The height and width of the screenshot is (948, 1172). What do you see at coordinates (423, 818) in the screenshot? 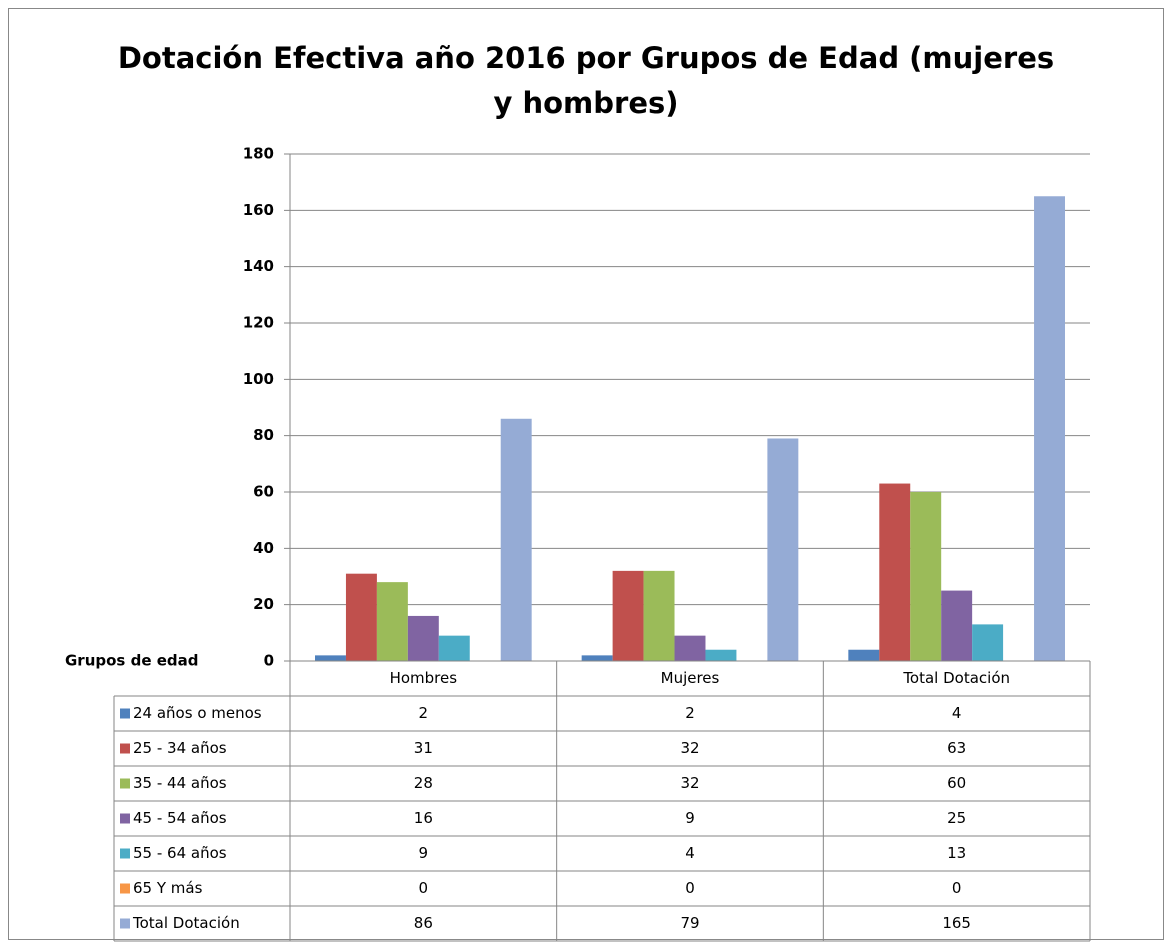
I see `table-value: 16` at bounding box center [423, 818].